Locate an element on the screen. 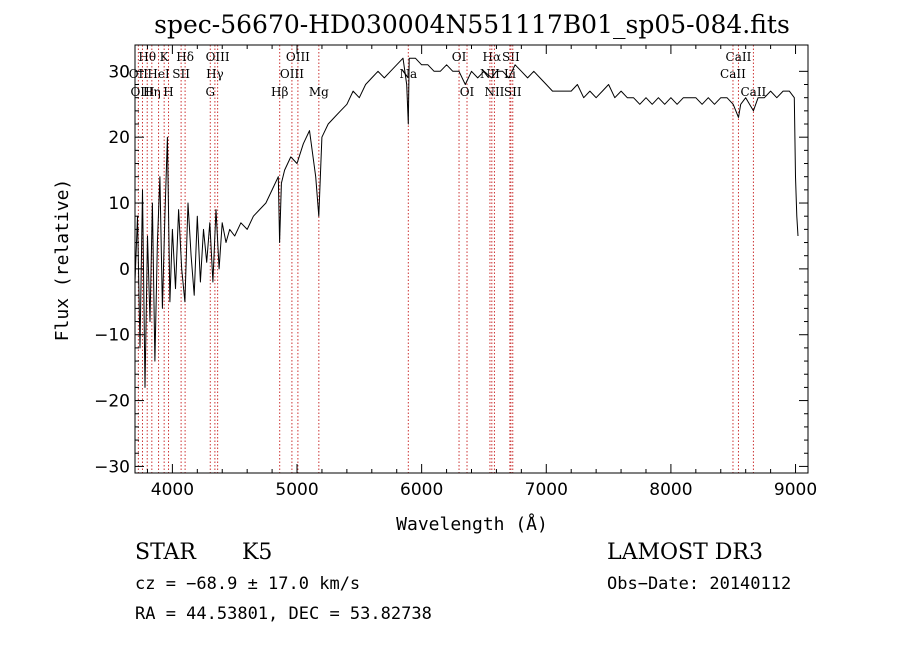 The image size is (900, 649). line-marker-label-9: OIII is located at coordinates (218, 57).